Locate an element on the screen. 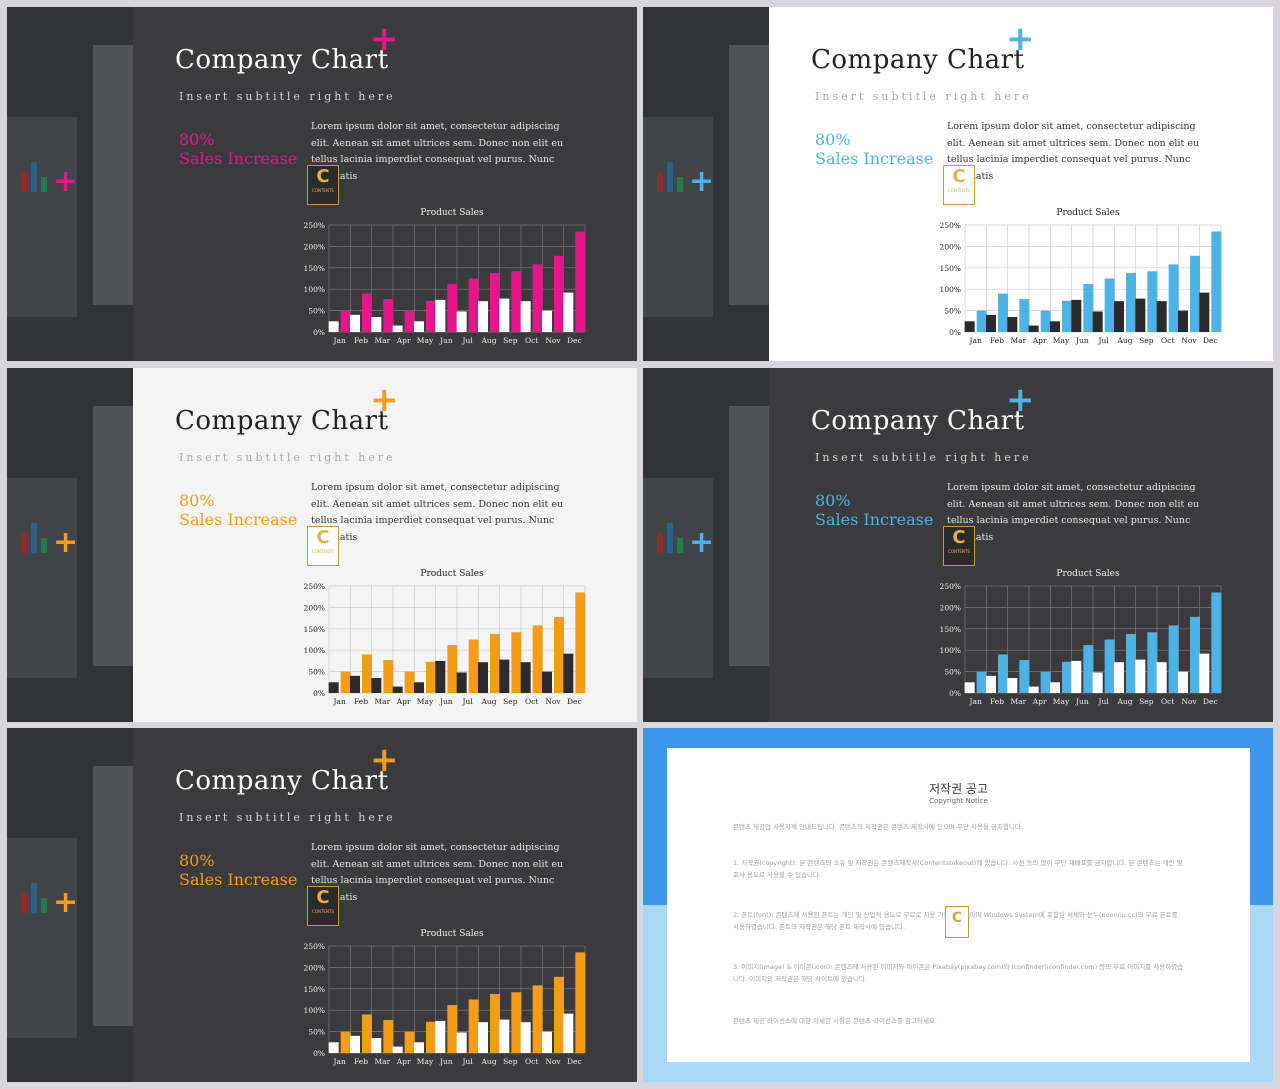 The height and width of the screenshot is (1089, 1280). slide-subtitle: Insert subtitle right here is located at coordinates (287, 96).